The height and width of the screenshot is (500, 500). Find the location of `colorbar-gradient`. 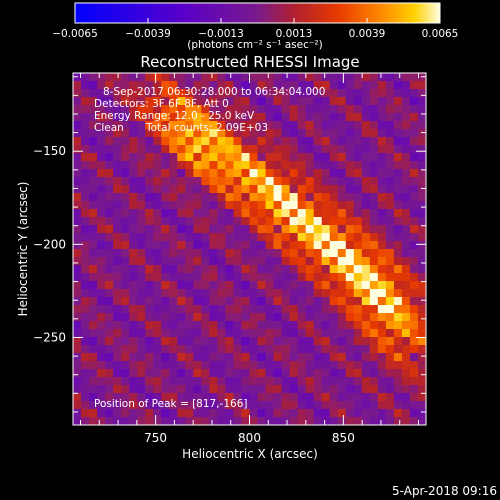

colorbar-gradient is located at coordinates (257, 13).